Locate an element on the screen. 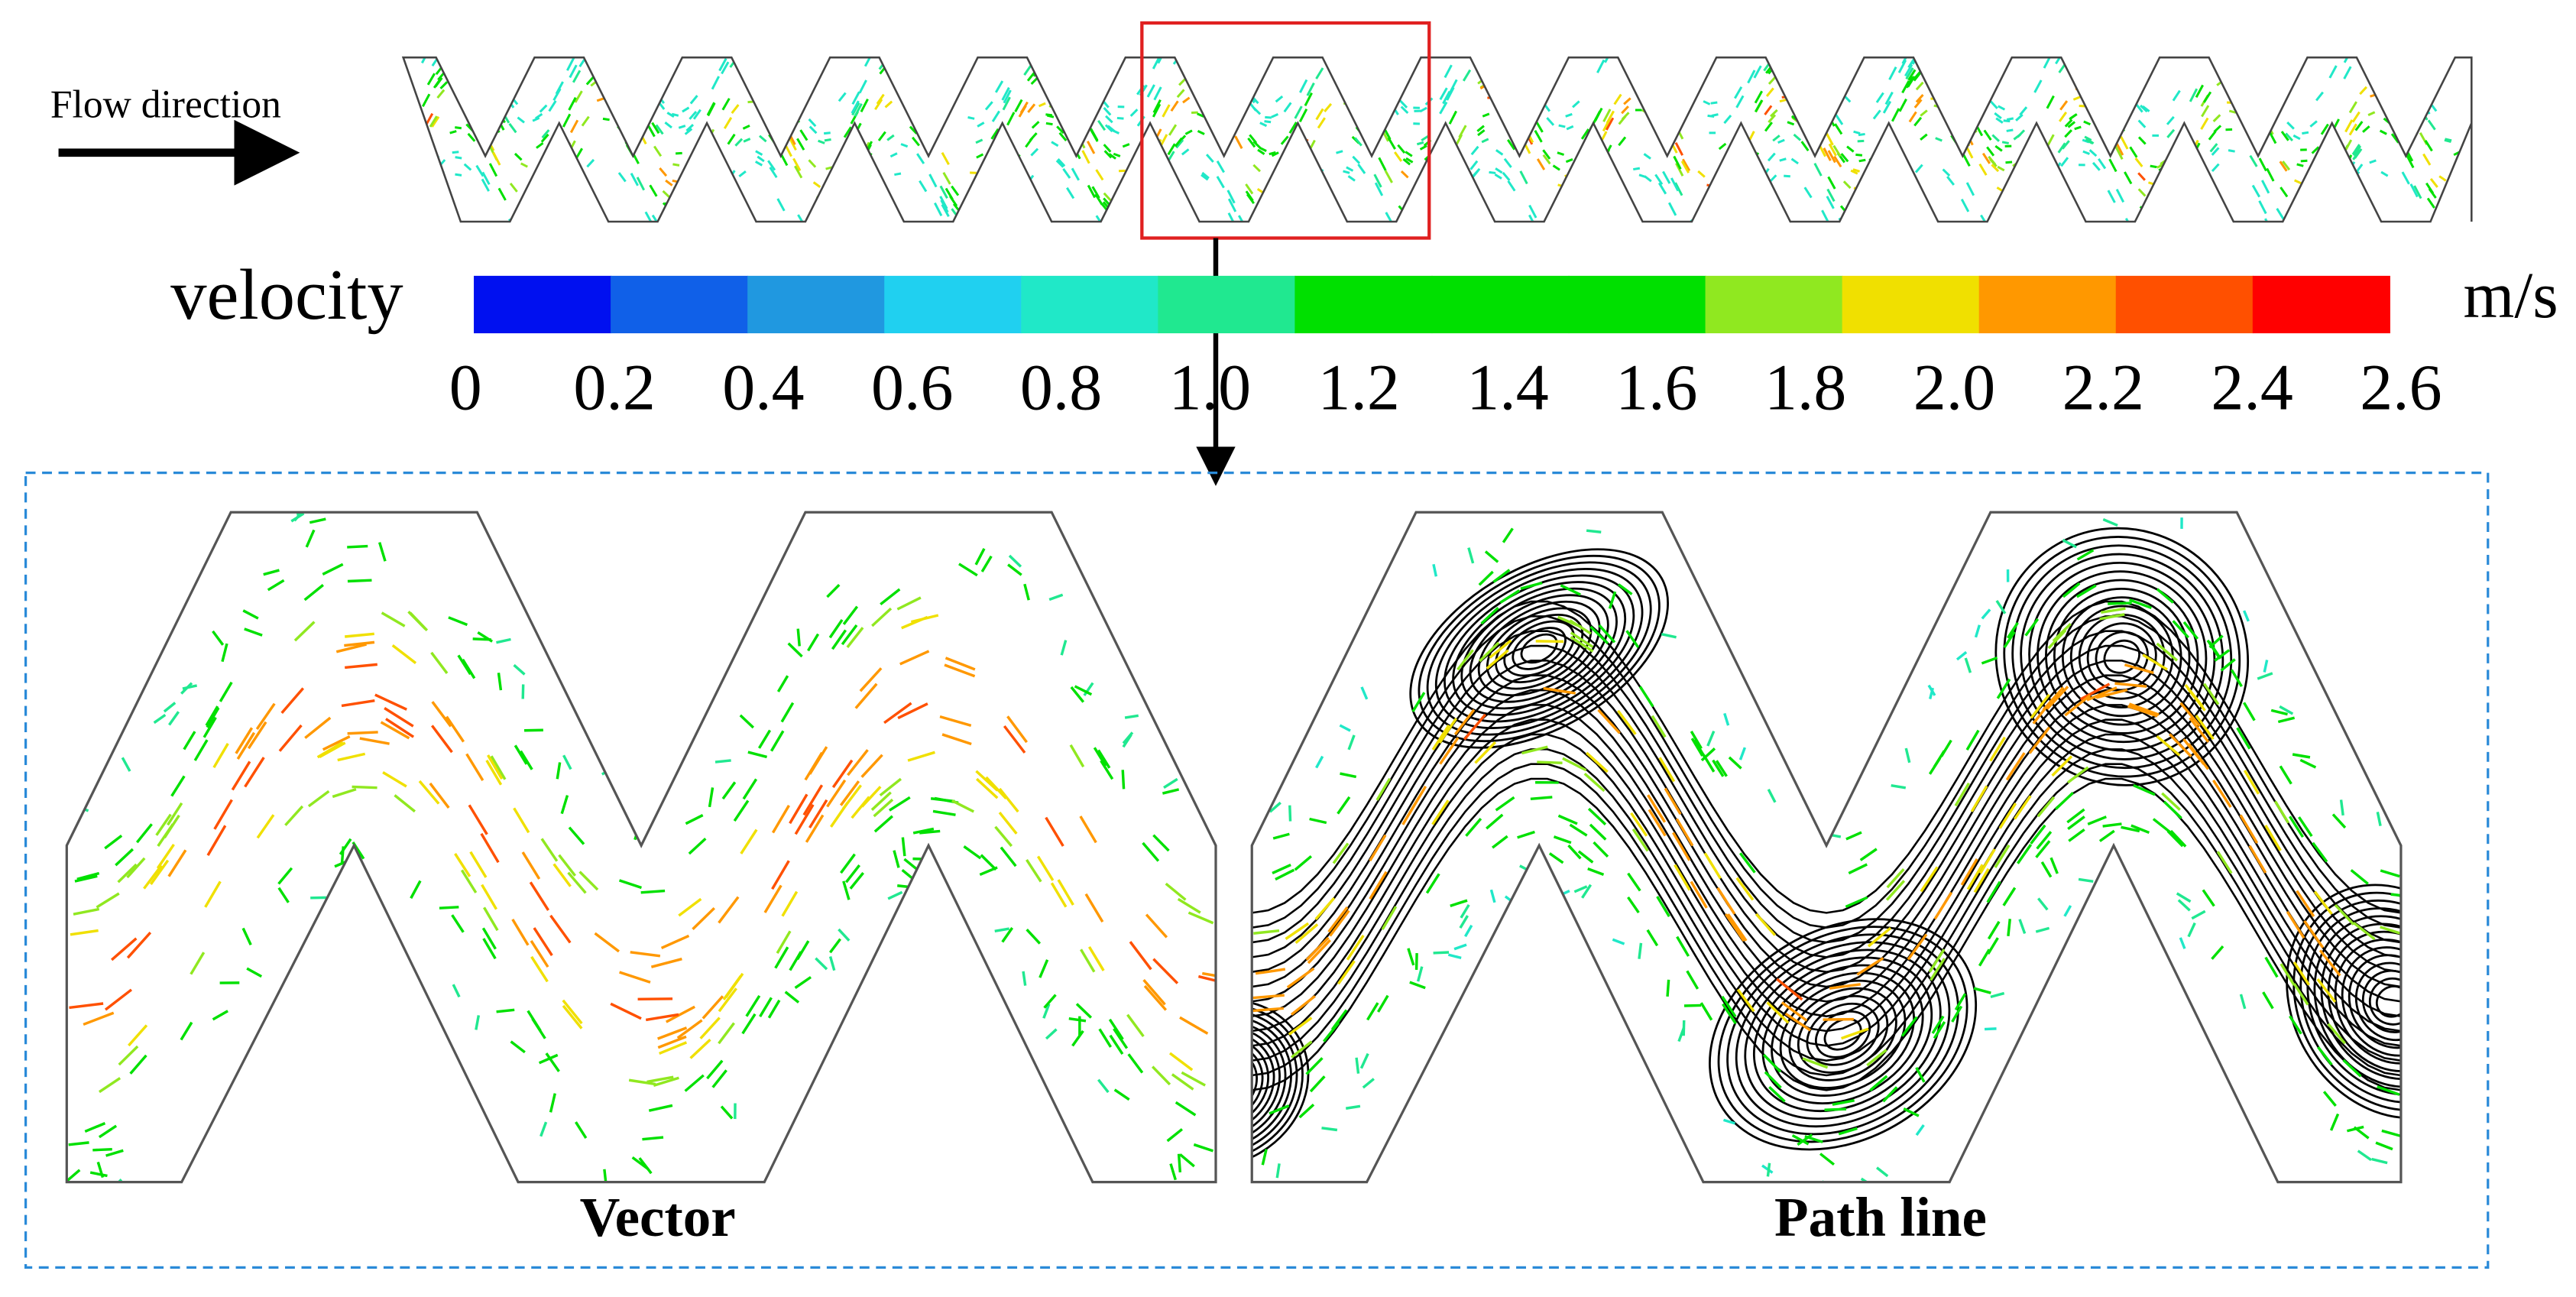 The width and height of the screenshot is (2576, 1297). colorbar-tick-label: 0.4 is located at coordinates (763, 386).